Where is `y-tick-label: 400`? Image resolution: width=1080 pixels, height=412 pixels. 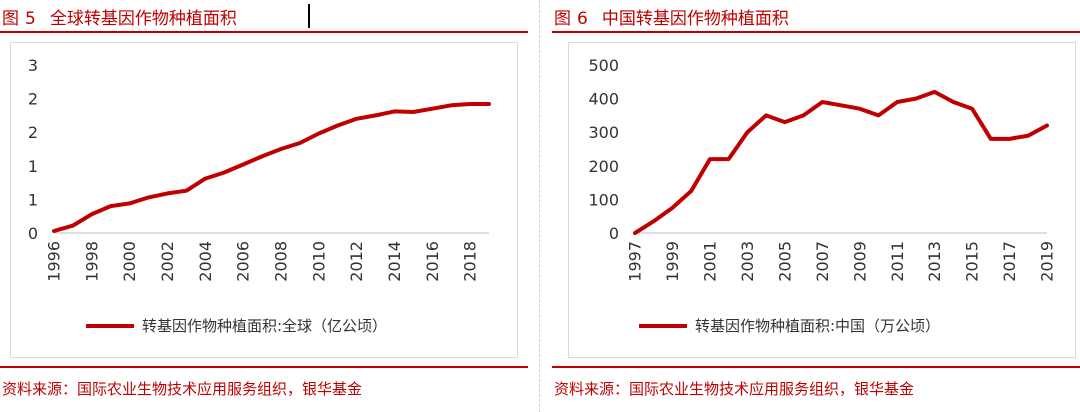 y-tick-label: 400 is located at coordinates (603, 99).